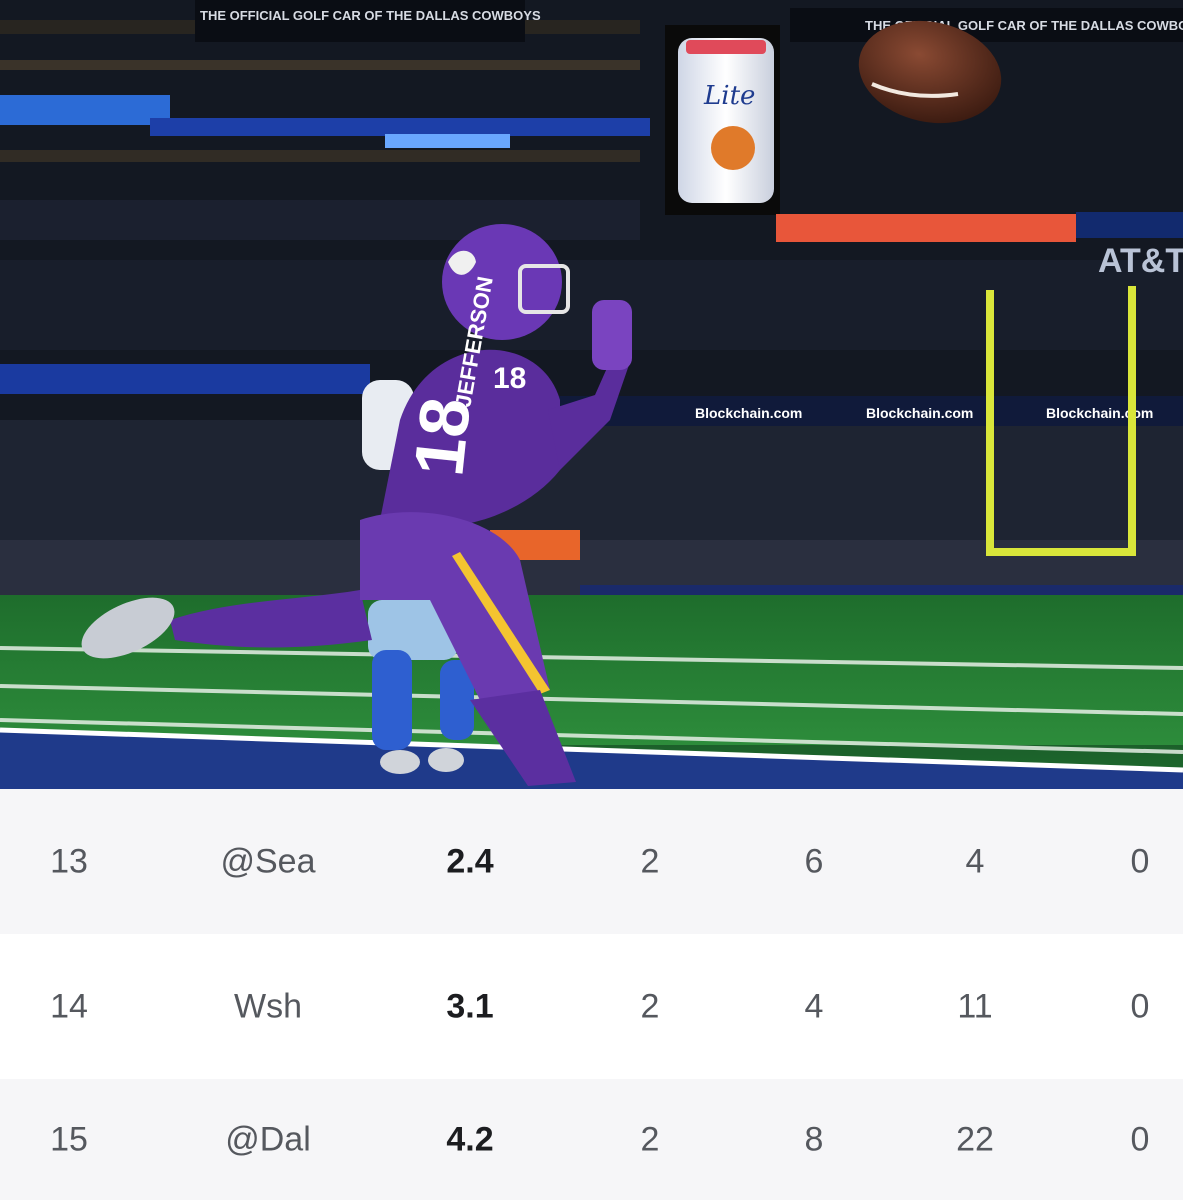 This screenshot has height=1200, width=1183. I want to click on table-row: 15 @Dal 4.2 2 8 22 0, so click(591, 1139).